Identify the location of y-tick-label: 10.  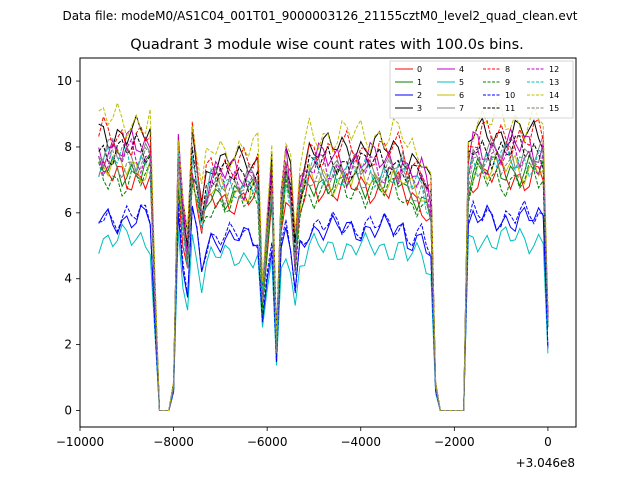
(64, 81).